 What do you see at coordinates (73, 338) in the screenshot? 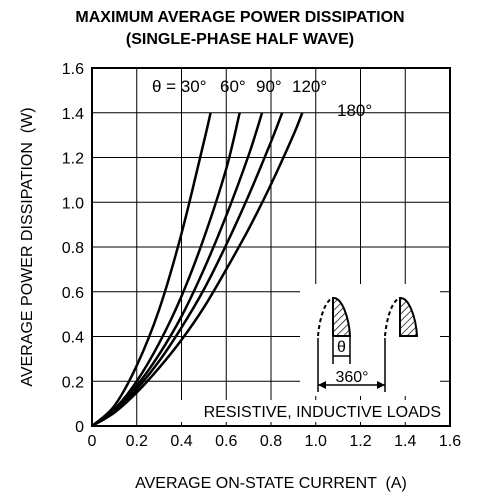
I see `y-tick-label: 0.4` at bounding box center [73, 338].